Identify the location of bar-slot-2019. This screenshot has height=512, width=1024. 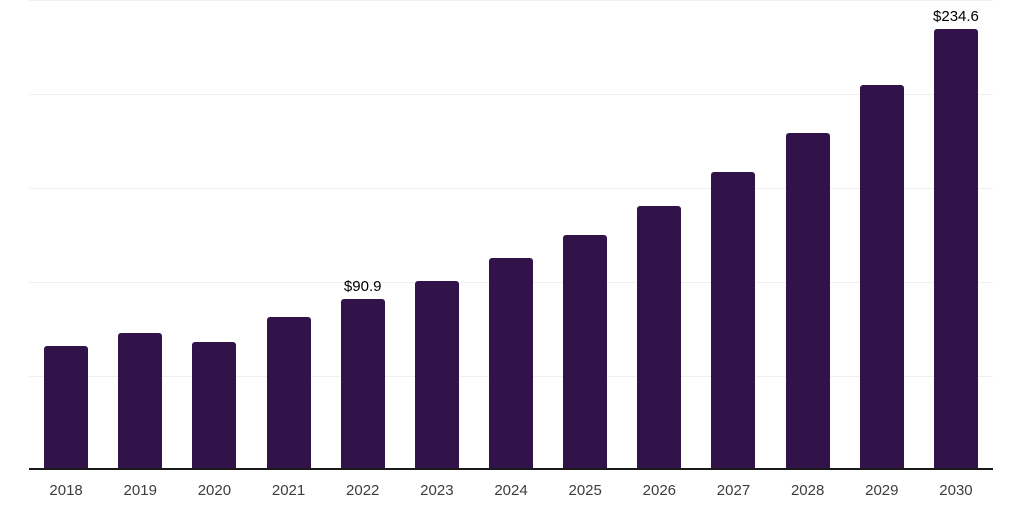
(140, 235).